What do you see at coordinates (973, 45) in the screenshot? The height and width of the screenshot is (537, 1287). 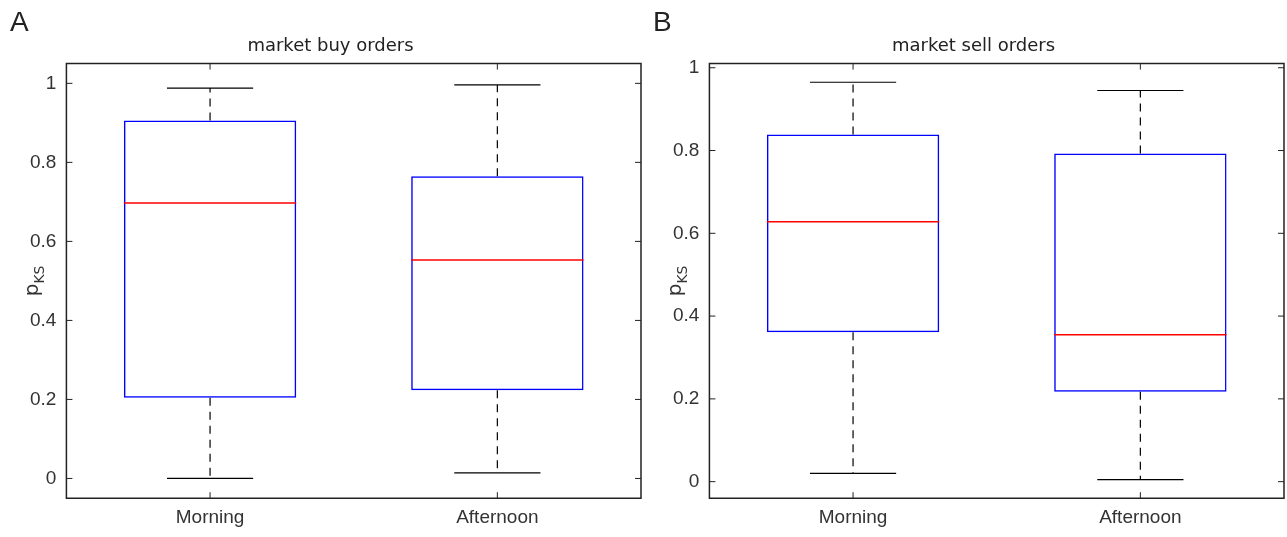 I see `chart-title: market sell orders` at bounding box center [973, 45].